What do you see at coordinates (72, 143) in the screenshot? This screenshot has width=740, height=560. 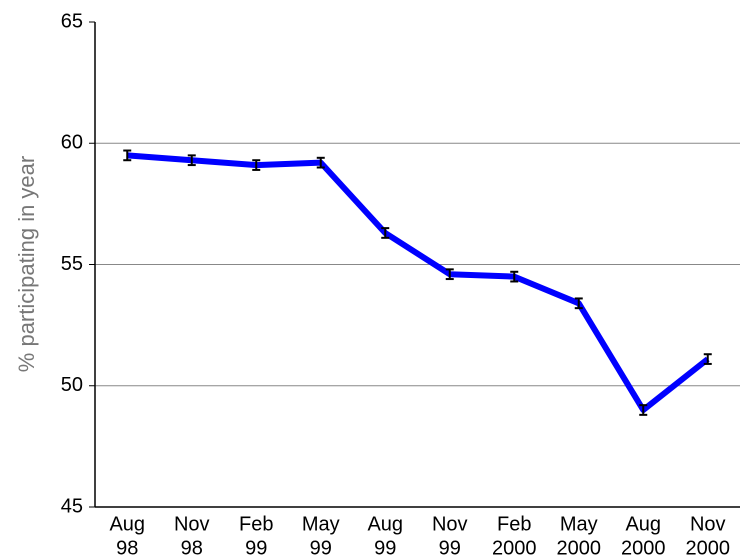 I see `y-tick-label: 60` at bounding box center [72, 143].